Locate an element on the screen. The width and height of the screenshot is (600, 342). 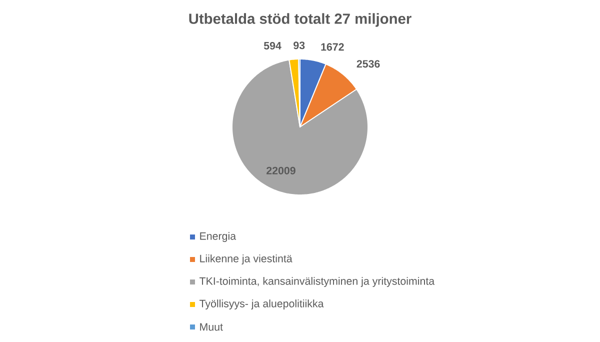
legend-label: Työllisyys- ja aluepolitiikka is located at coordinates (262, 305).